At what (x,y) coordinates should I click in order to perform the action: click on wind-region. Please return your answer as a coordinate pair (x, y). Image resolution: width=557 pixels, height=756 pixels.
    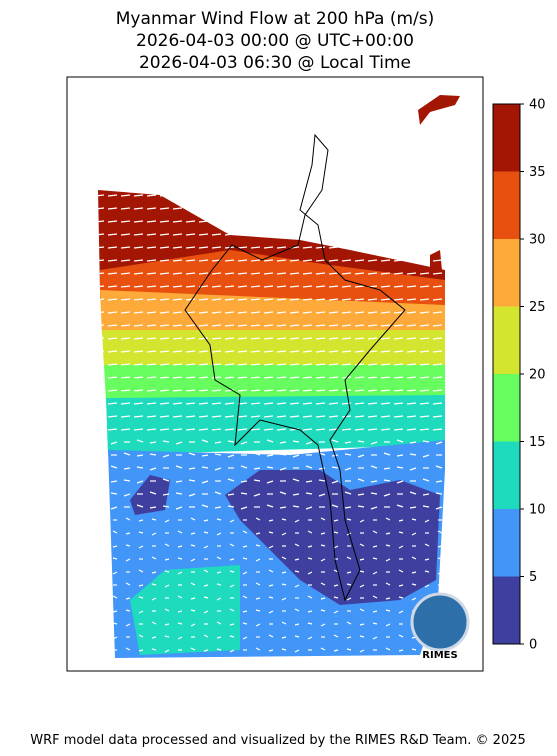
    Looking at the image, I should click on (274, 383).